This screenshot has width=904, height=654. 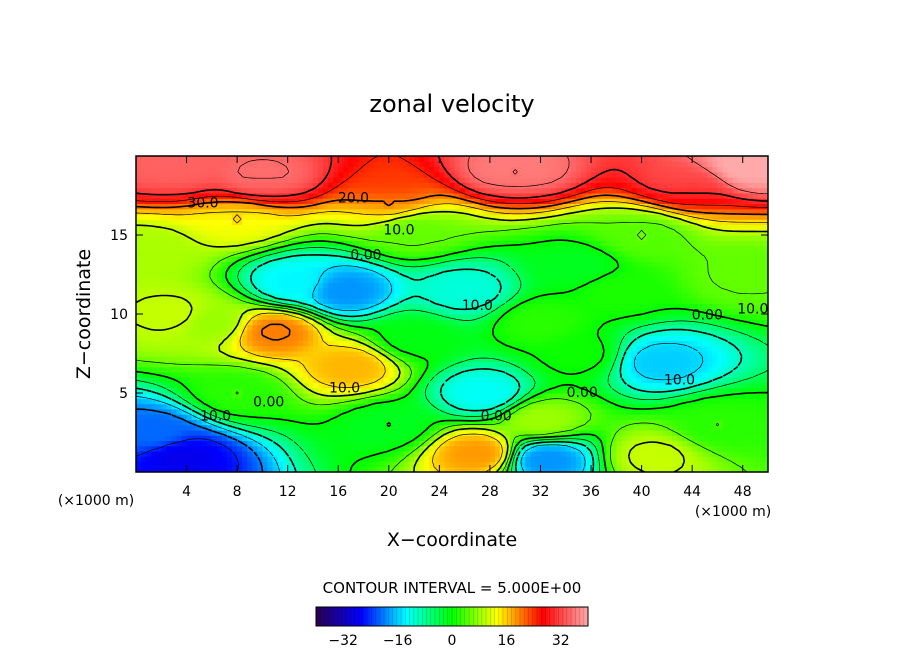 I want to click on x-units-left: (×1000 m), so click(x=96, y=501).